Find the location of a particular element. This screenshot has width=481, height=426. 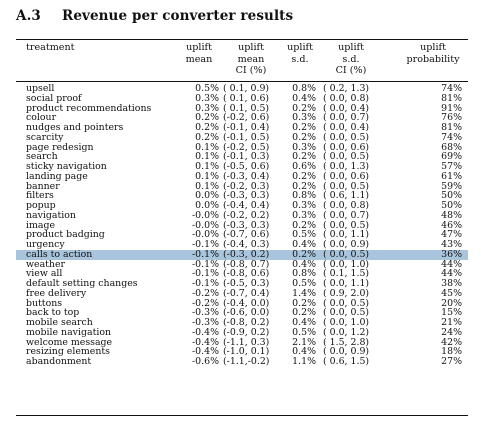

uplift-probability-cell: 20% is located at coordinates (451, 303).